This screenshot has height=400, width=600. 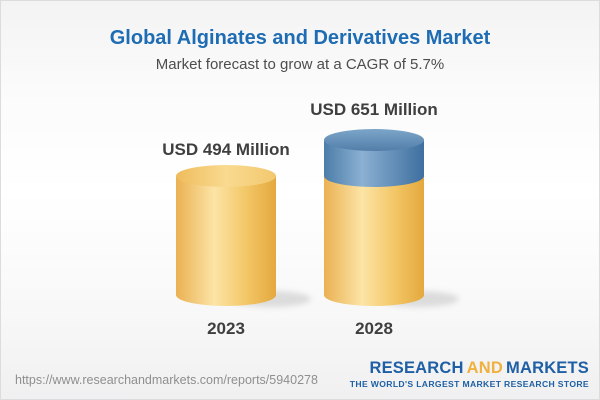 What do you see at coordinates (226, 149) in the screenshot?
I see `value-label-2023: USD 494 Million` at bounding box center [226, 149].